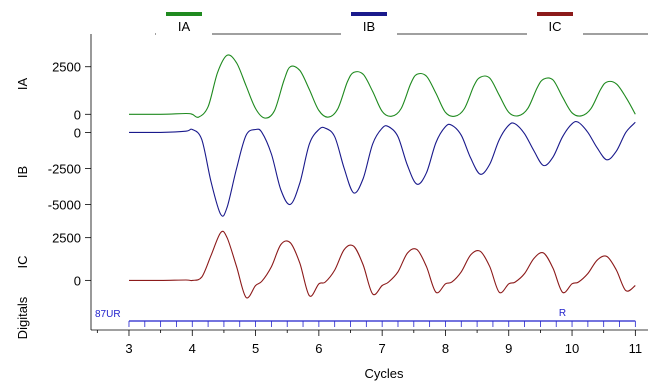  I want to click on x-tick-label: 7, so click(382, 348).